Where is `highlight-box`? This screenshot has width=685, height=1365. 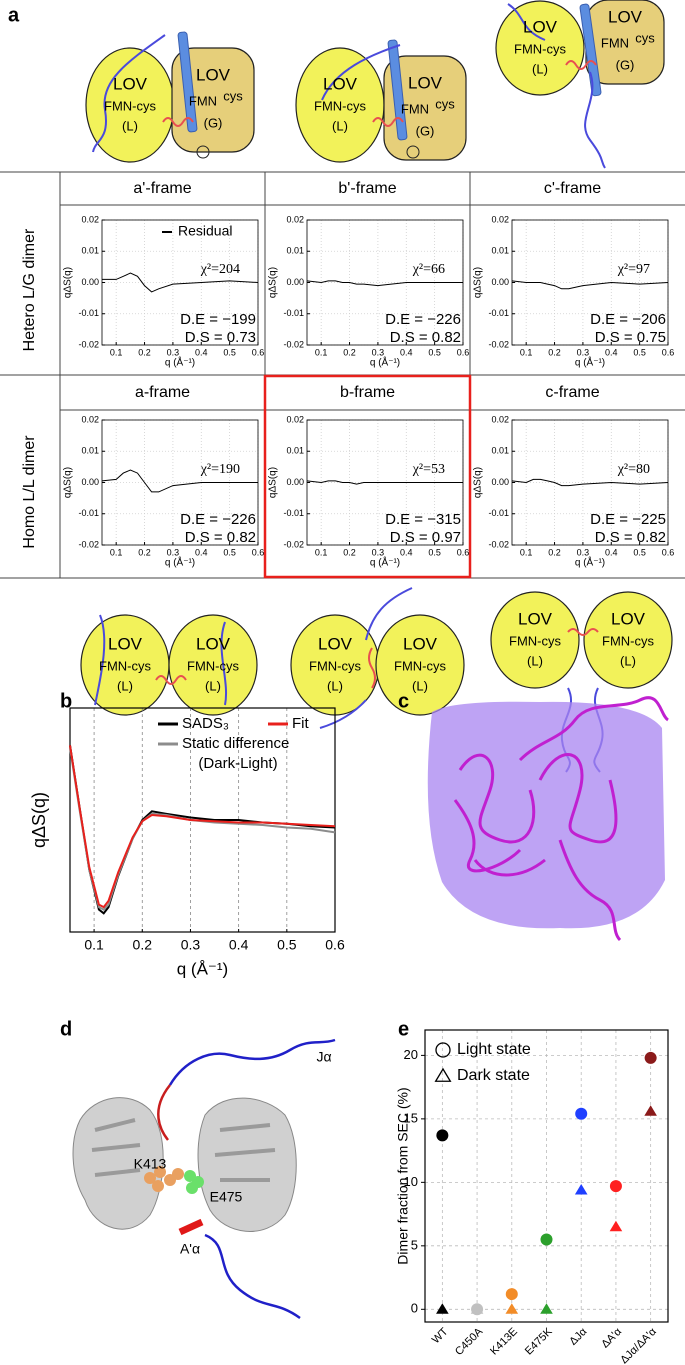 highlight-box is located at coordinates (367, 476).